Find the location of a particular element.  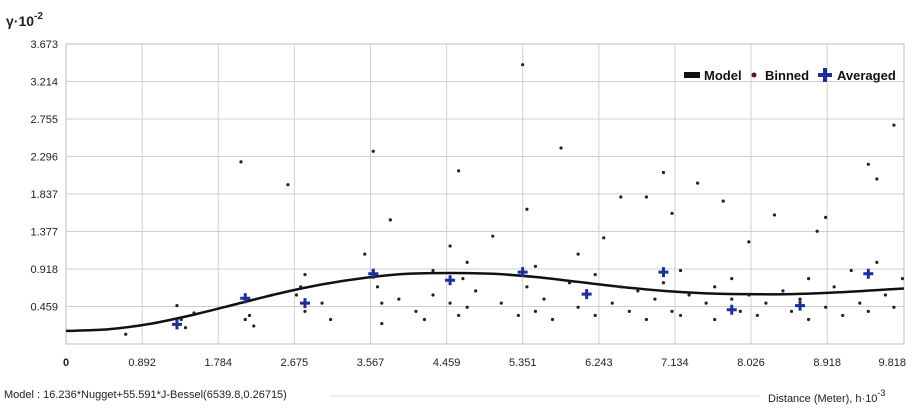

x-tick-label: 2.675 is located at coordinates (295, 363).